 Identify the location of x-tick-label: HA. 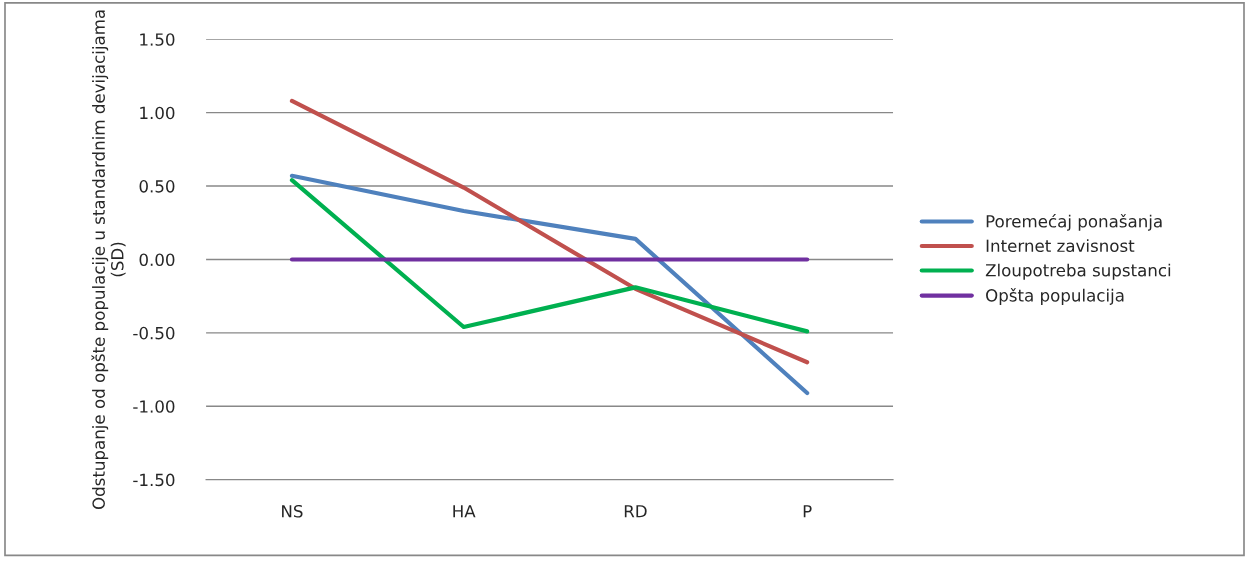
(464, 511).